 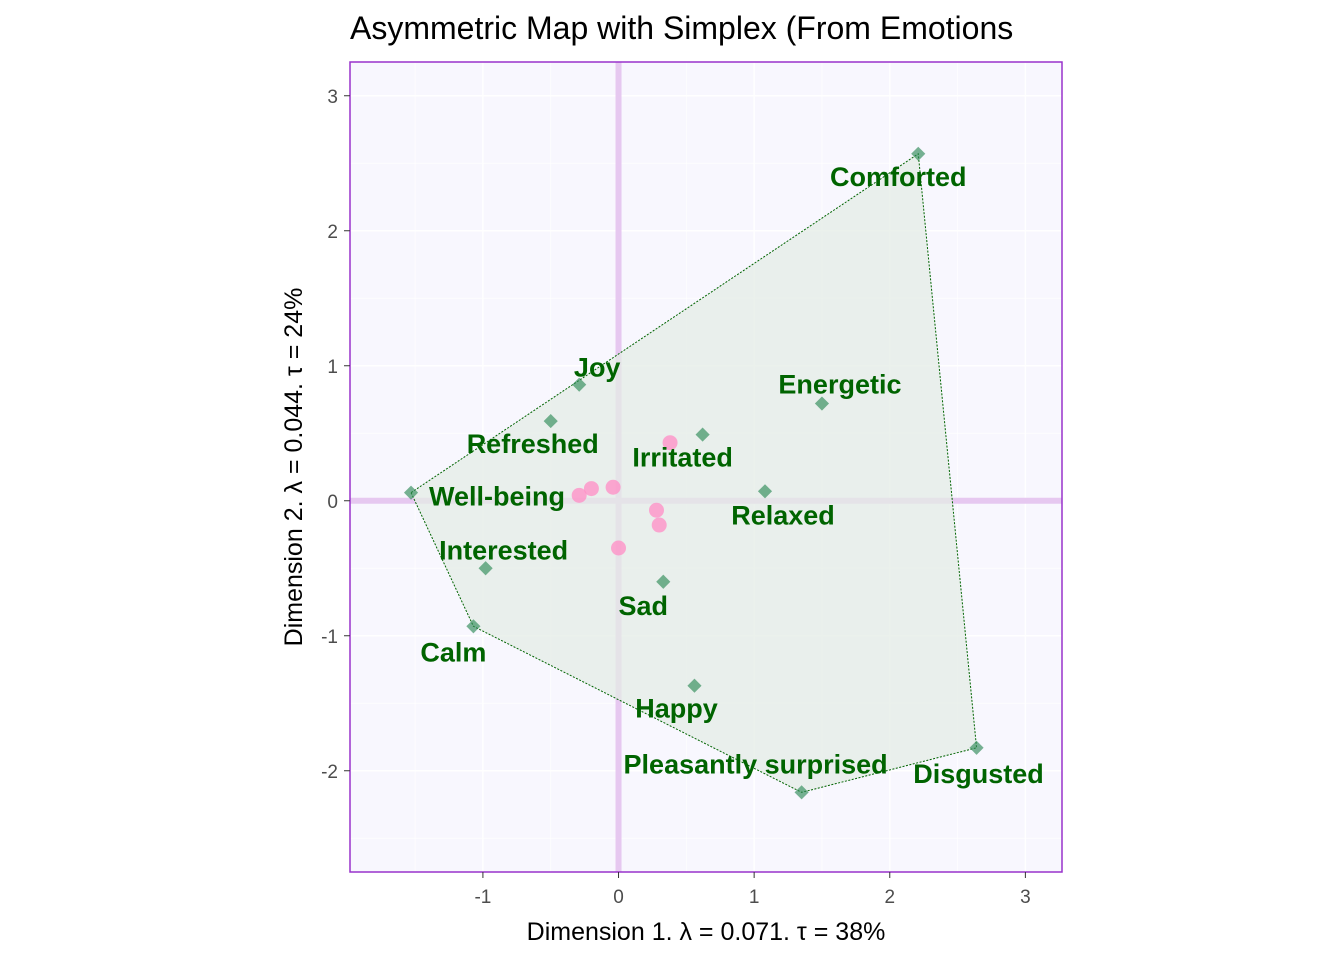 What do you see at coordinates (597, 368) in the screenshot?
I see `row-label: Joy` at bounding box center [597, 368].